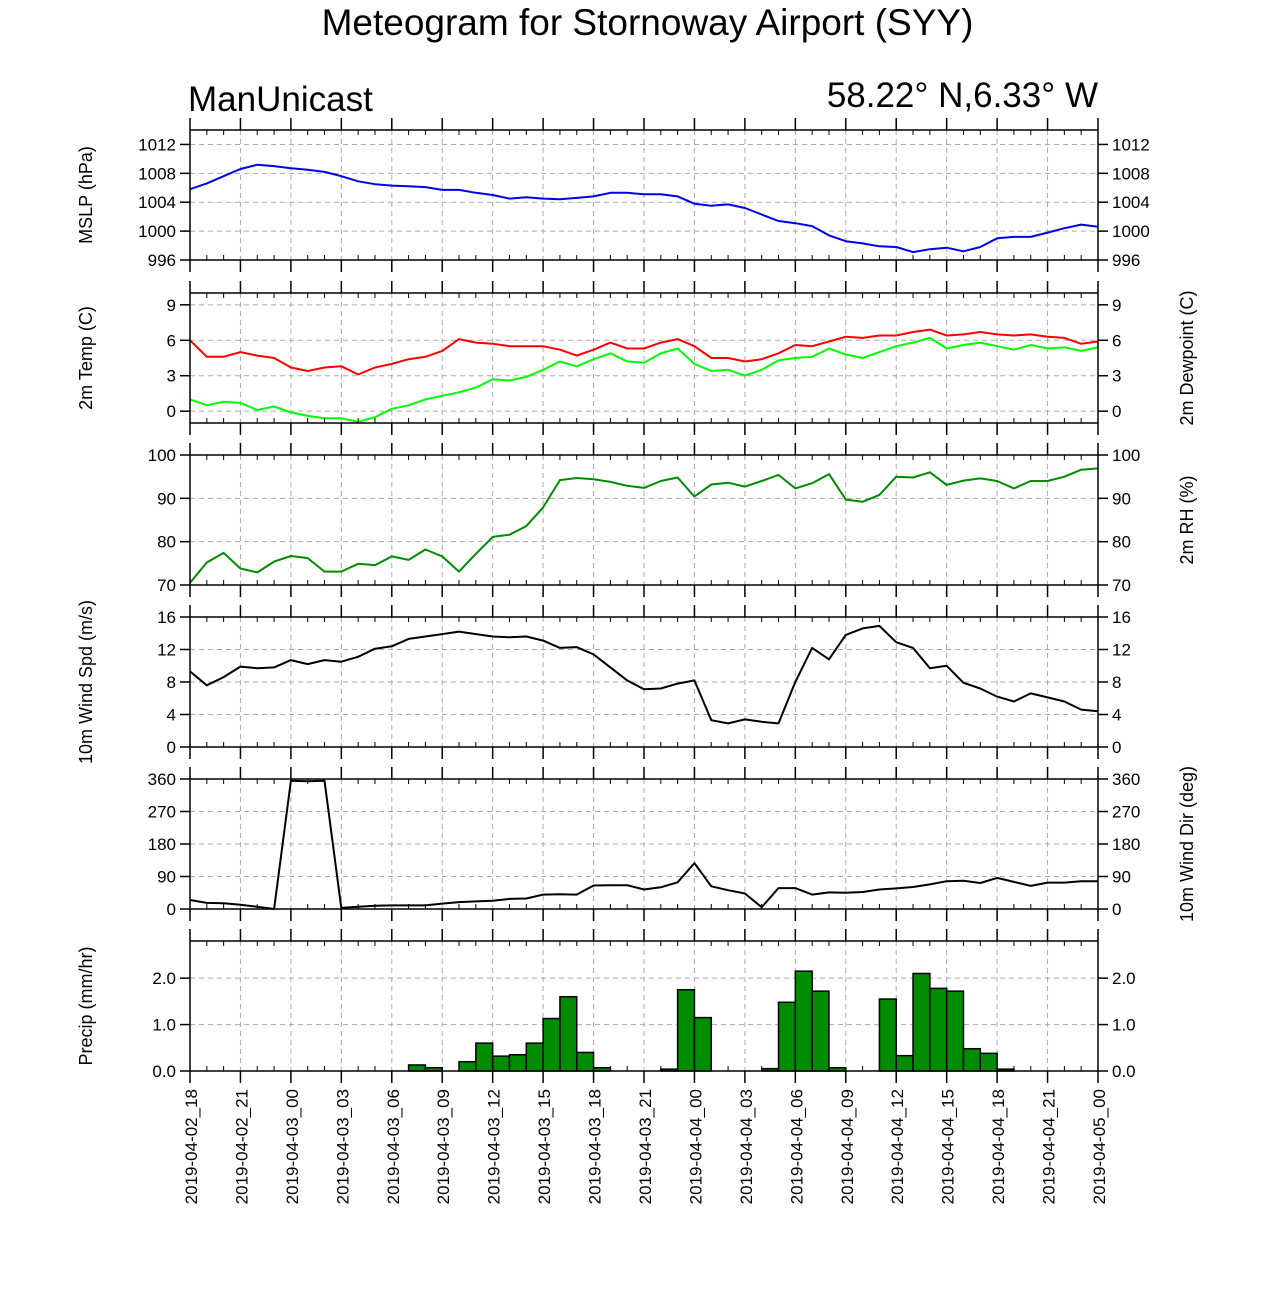 Image resolution: width=1275 pixels, height=1299 pixels. What do you see at coordinates (644, 208) in the screenshot?
I see `series-line-mslp` at bounding box center [644, 208].